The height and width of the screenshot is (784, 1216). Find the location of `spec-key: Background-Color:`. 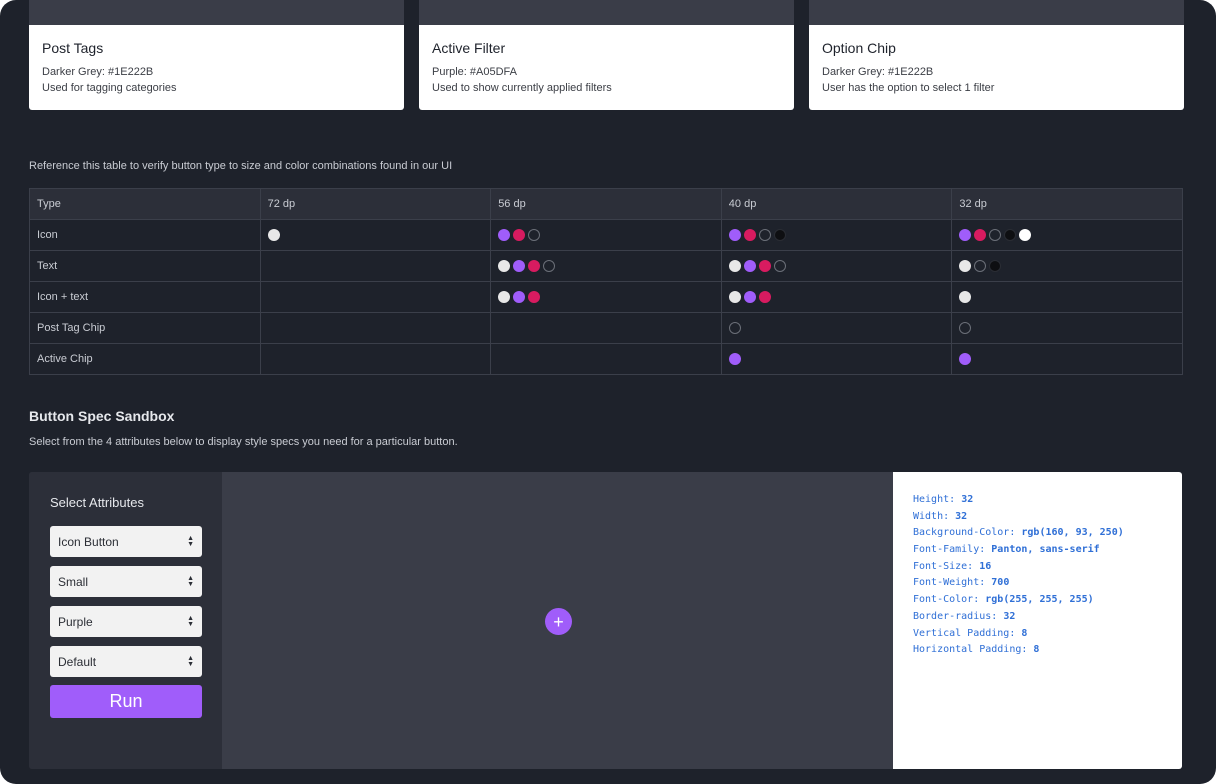

spec-key: Background-Color: is located at coordinates (964, 533).